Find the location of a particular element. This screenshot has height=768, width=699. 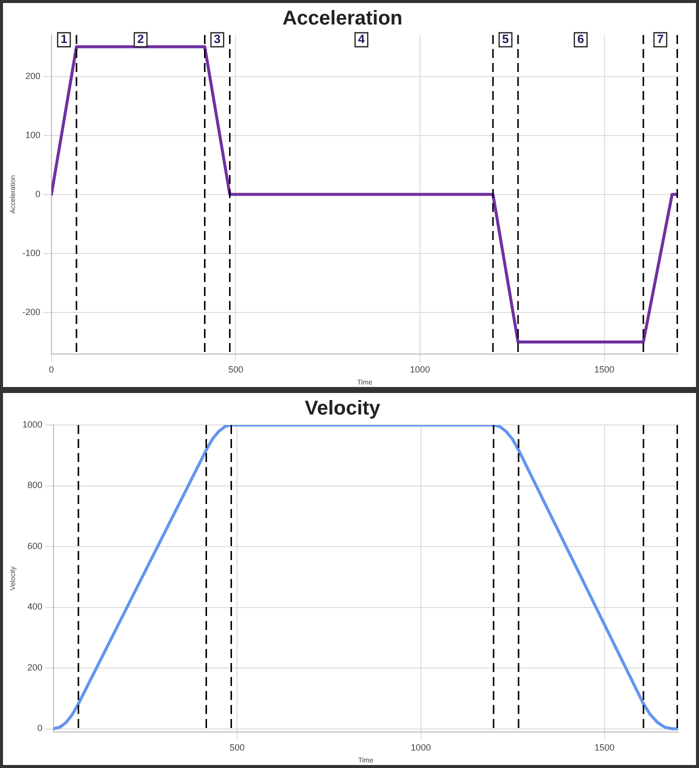

chart-title: Acceleration is located at coordinates (342, 19).